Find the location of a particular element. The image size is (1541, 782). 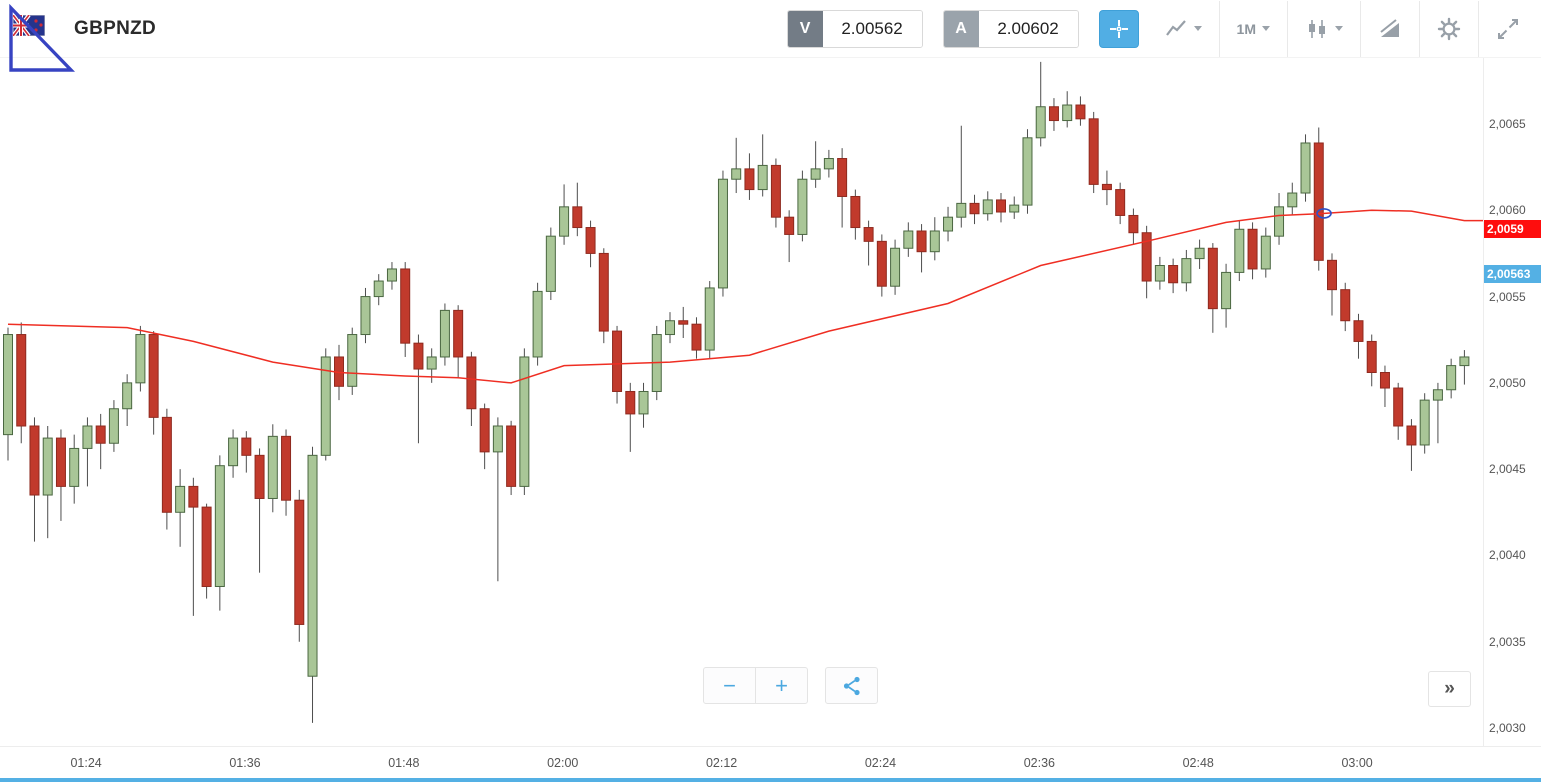

candlestick-icon is located at coordinates (1317, 28).